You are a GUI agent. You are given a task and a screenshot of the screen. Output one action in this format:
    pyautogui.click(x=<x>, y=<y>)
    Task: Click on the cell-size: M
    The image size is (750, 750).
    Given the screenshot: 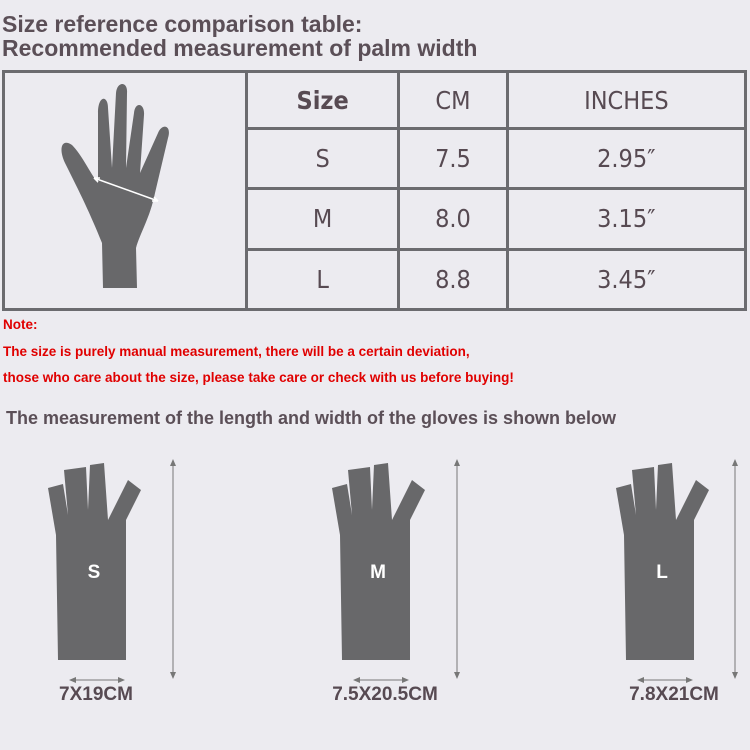 What is the action you would take?
    pyautogui.click(x=322, y=219)
    